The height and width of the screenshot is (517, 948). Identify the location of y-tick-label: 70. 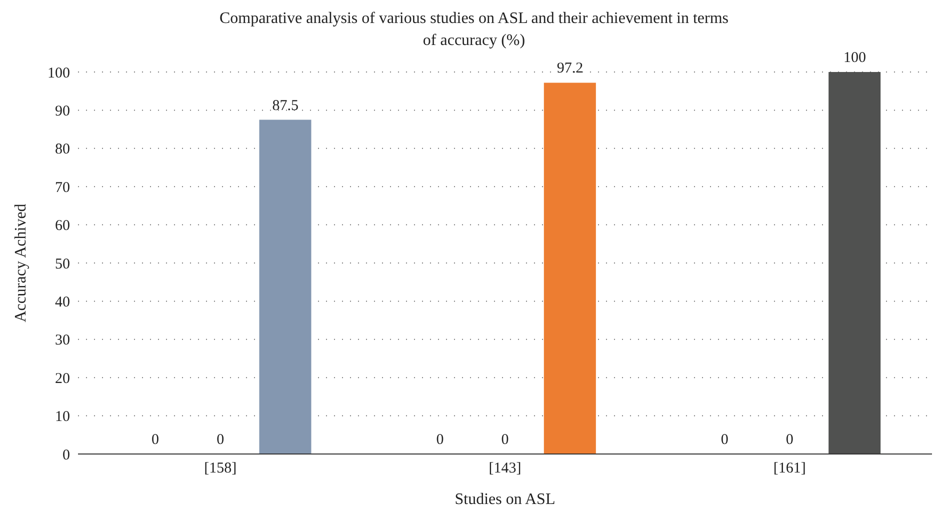
(62, 188).